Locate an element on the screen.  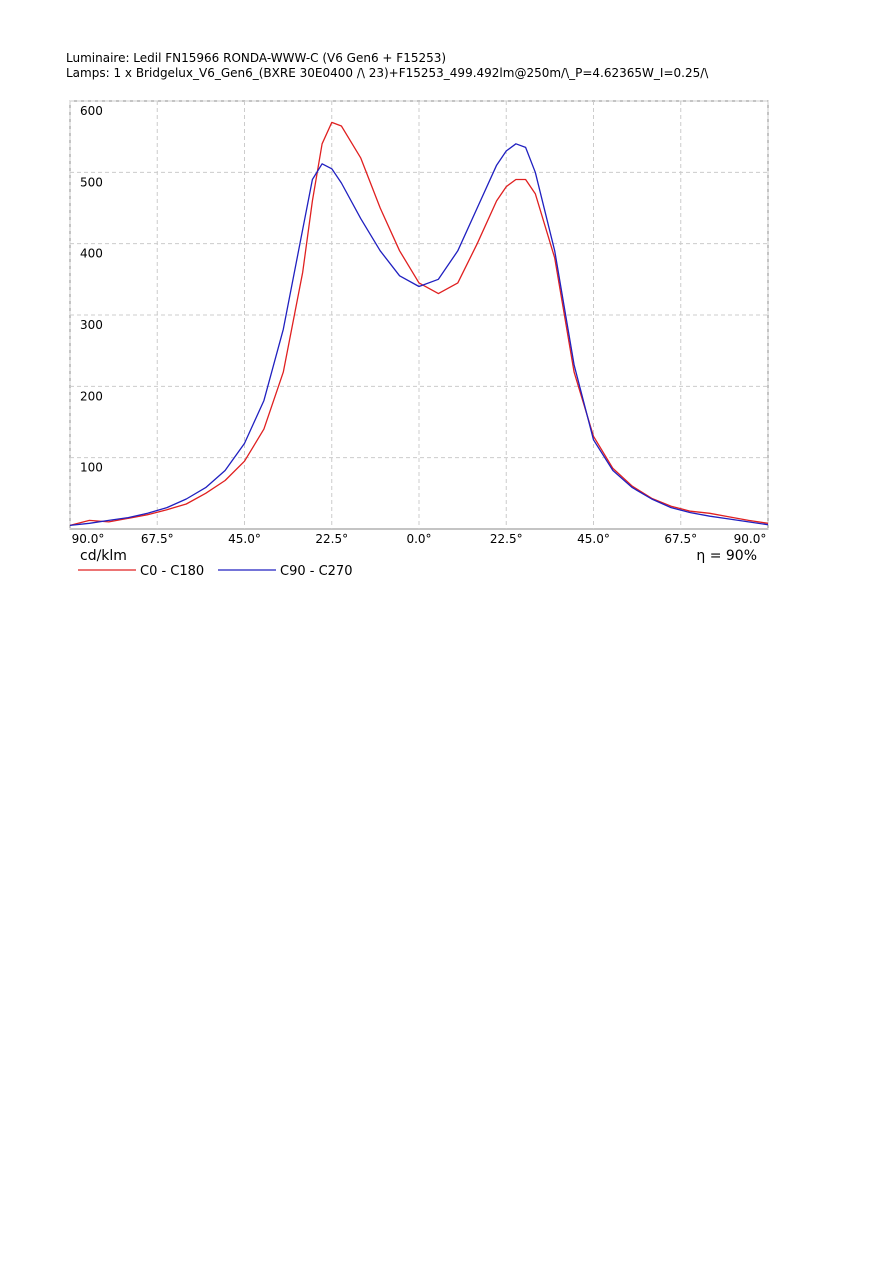
y-tick-label: 300 is located at coordinates (91, 325).